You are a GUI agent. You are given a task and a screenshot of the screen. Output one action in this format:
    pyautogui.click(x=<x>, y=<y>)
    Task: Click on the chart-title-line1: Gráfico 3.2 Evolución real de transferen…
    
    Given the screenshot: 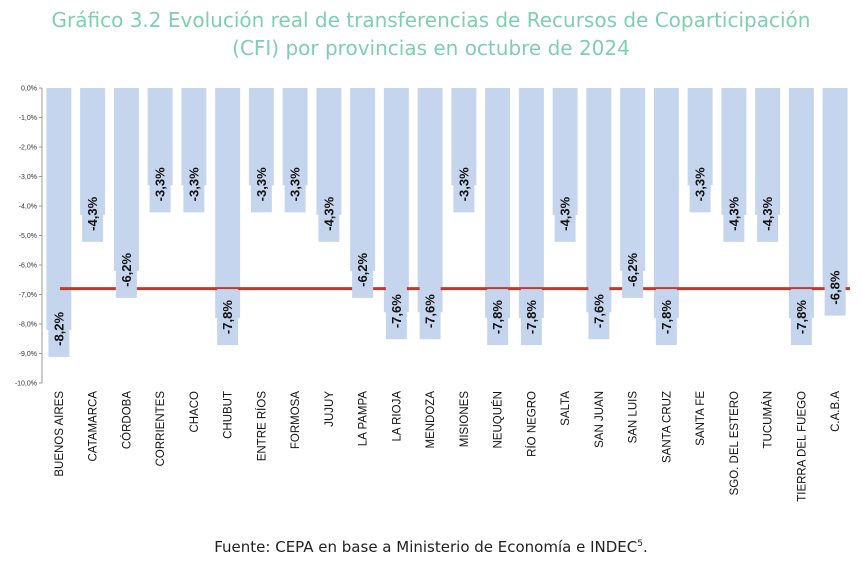 What is the action you would take?
    pyautogui.click(x=431, y=20)
    